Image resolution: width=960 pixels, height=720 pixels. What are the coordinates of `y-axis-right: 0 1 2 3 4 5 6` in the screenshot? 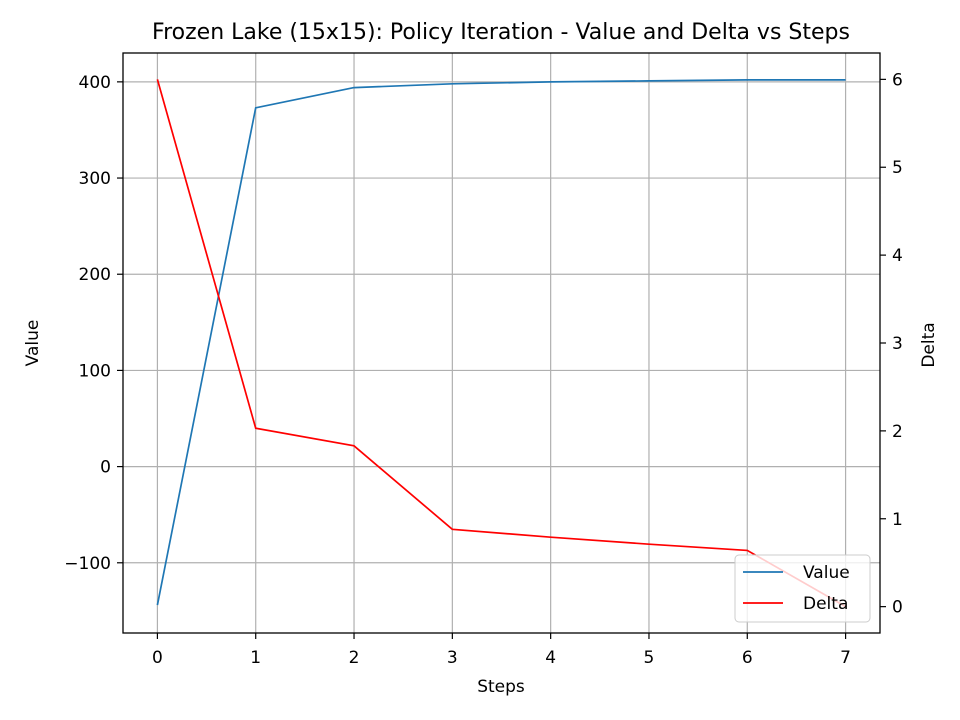 It's located at (891, 344).